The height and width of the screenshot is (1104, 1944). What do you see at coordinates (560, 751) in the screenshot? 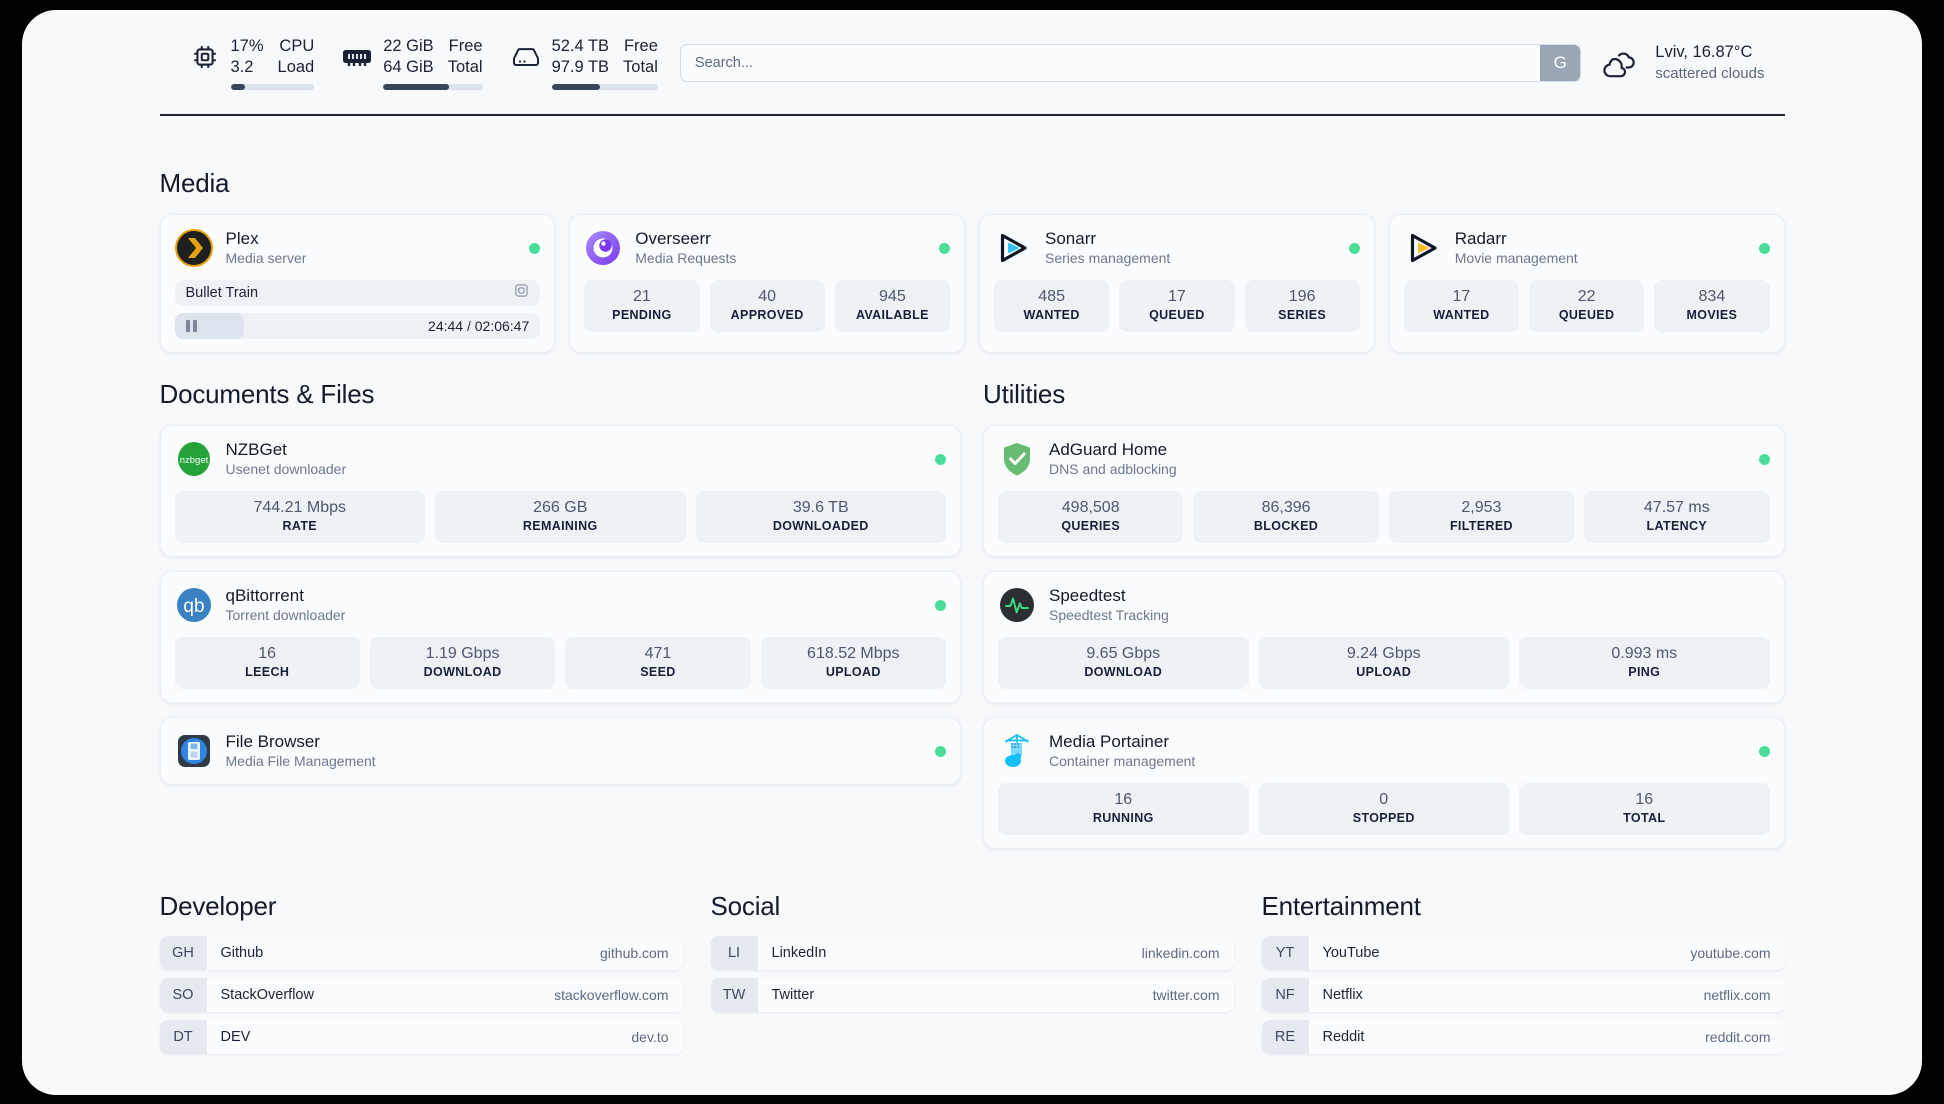
I see `service-card: File Browser Media File Management` at bounding box center [560, 751].